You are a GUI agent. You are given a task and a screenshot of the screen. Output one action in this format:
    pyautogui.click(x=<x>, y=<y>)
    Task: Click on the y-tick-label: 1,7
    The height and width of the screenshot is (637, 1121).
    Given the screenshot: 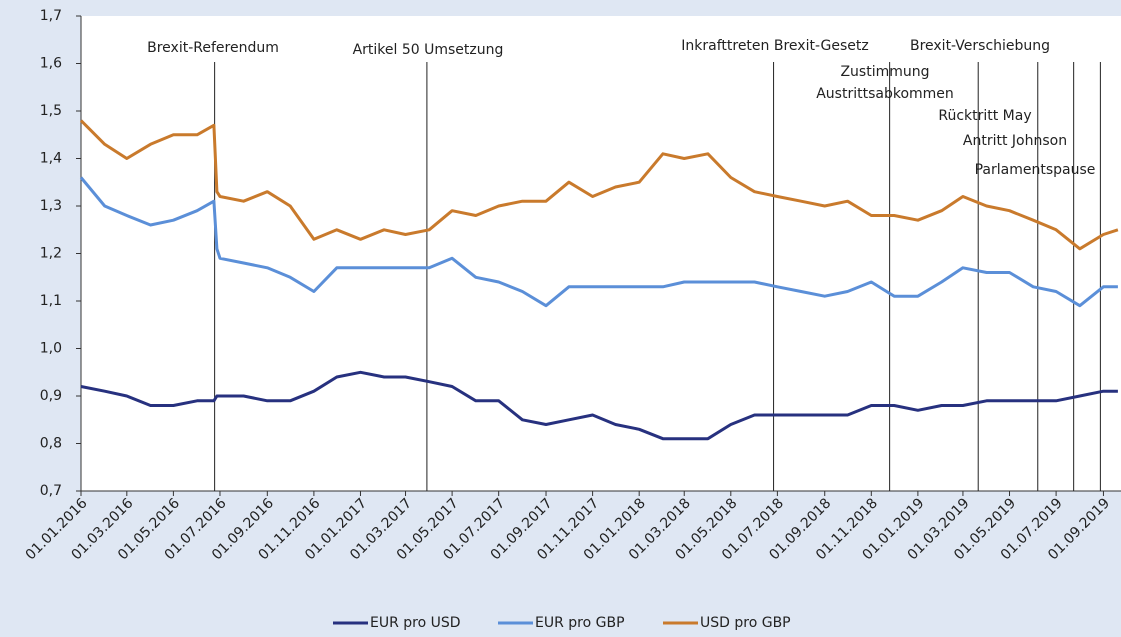 What is the action you would take?
    pyautogui.click(x=51, y=16)
    